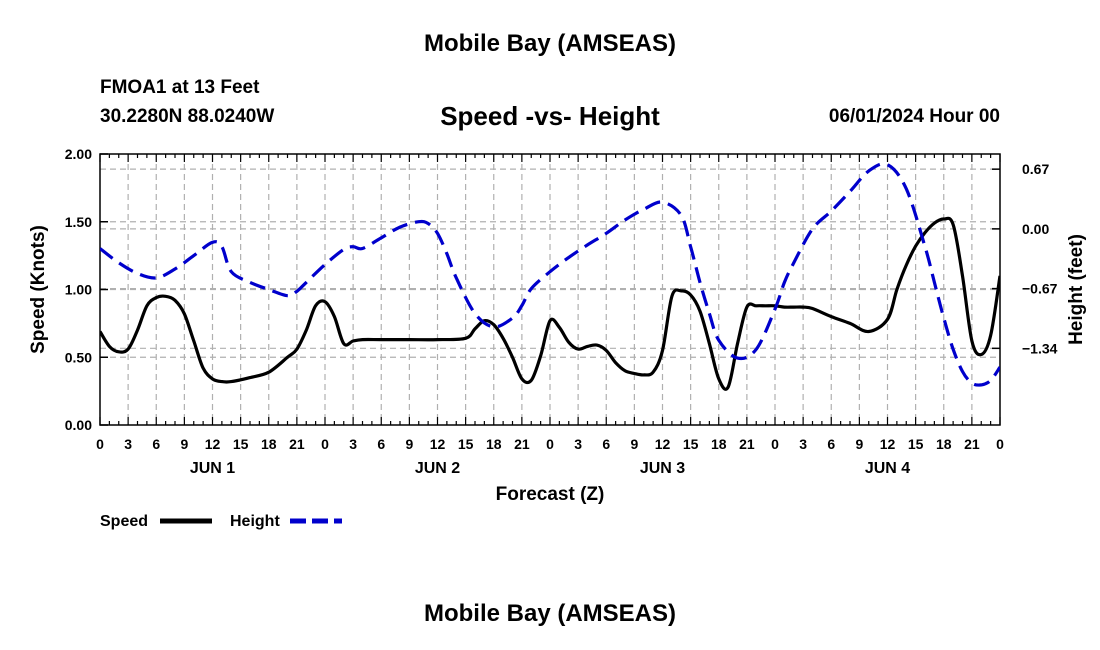  Describe the element at coordinates (1076, 289) in the screenshot. I see `y2-axis-title: Height (feet)` at that location.